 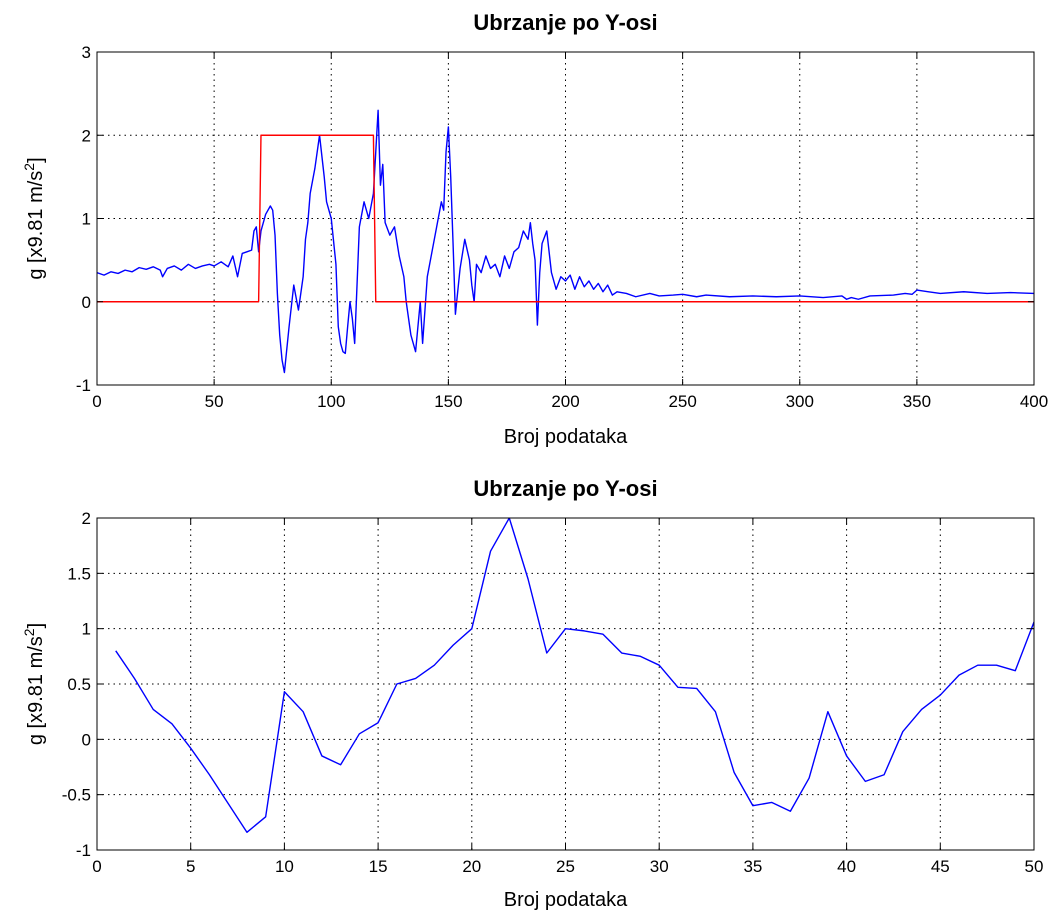 What do you see at coordinates (331, 401) in the screenshot?
I see `x-tick-label: 100` at bounding box center [331, 401].